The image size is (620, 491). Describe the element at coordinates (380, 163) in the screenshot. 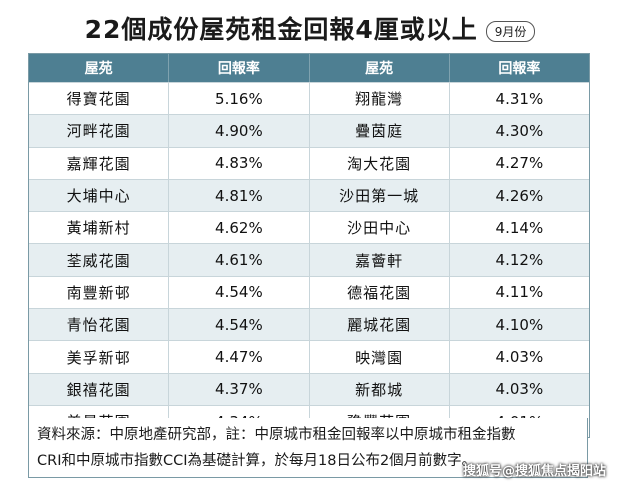

I see `estate-name-right: 淘大花園` at that location.